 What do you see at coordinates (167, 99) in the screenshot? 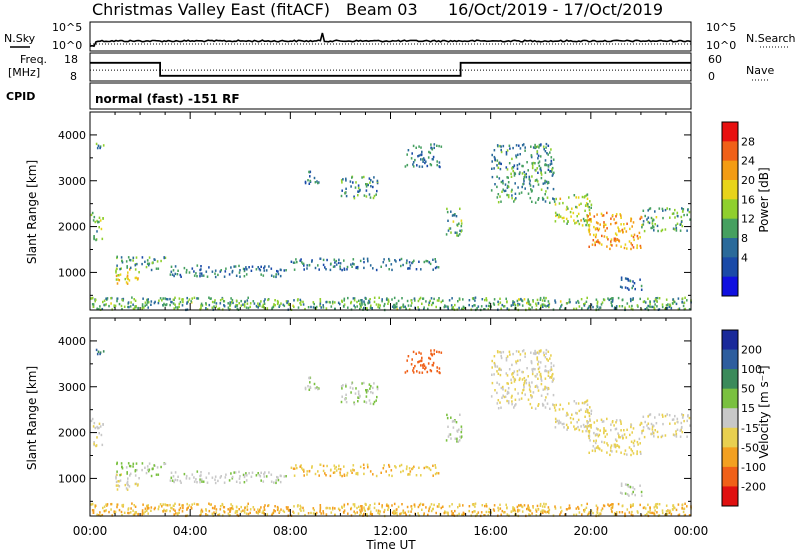
I see `cpid-text: normal (fast) -151 RF` at bounding box center [167, 99].